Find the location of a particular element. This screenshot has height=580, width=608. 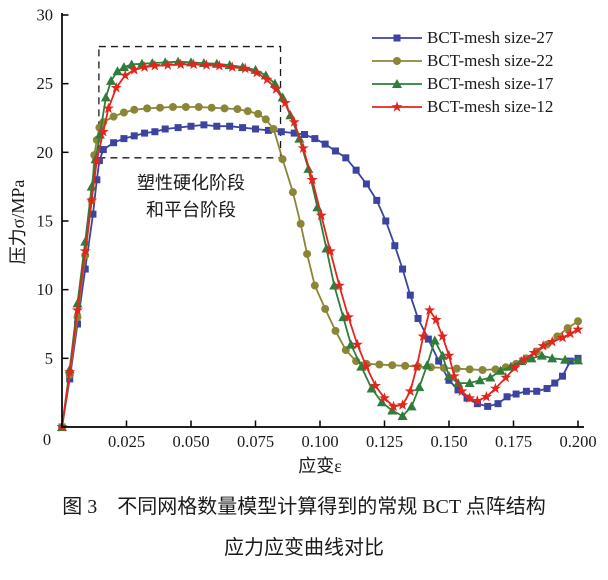

x-tick-label: 0.075 is located at coordinates (255, 441).